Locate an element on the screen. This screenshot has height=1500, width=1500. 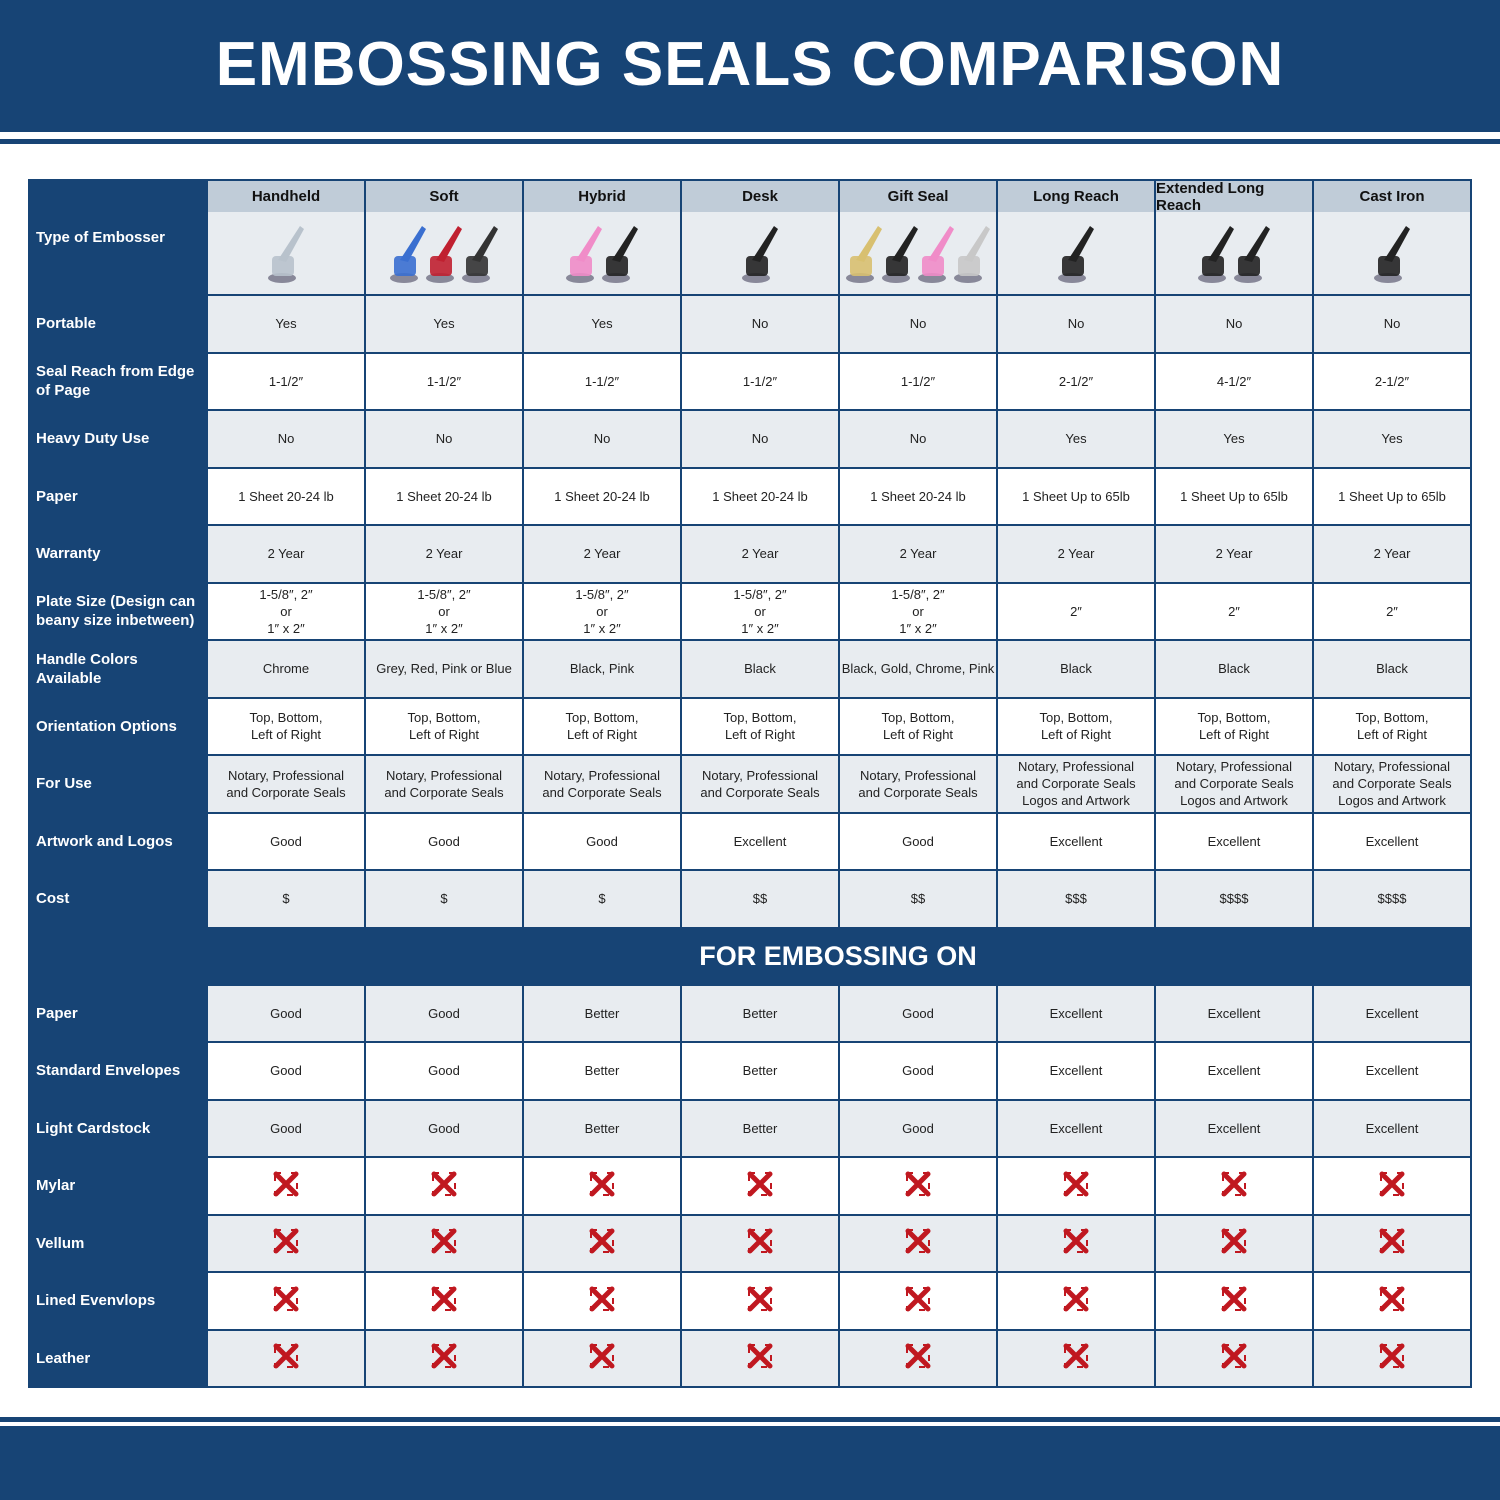
row-label: Portable is located at coordinates (118, 324).